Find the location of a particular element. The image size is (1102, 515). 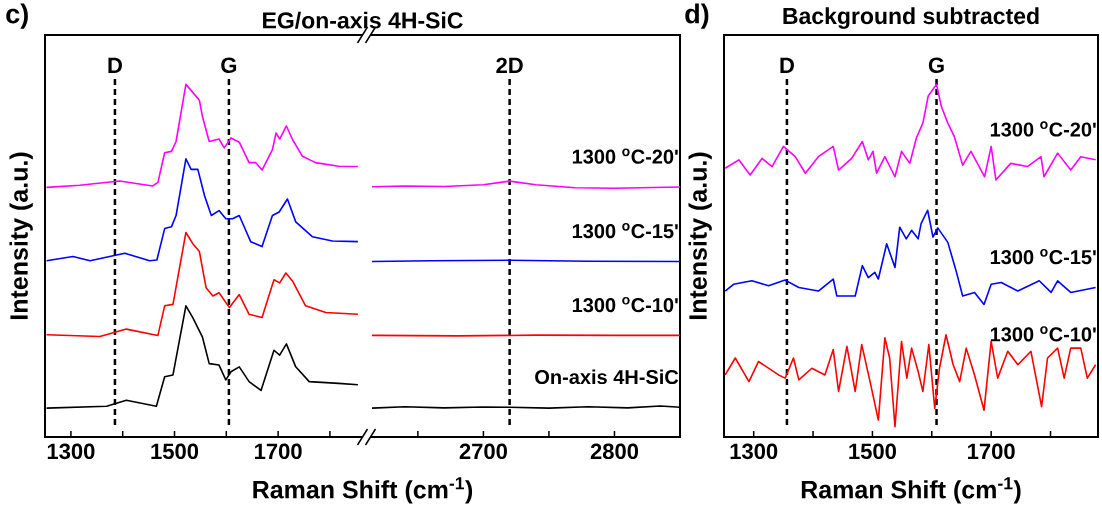

text: d) is located at coordinates (697, 16).